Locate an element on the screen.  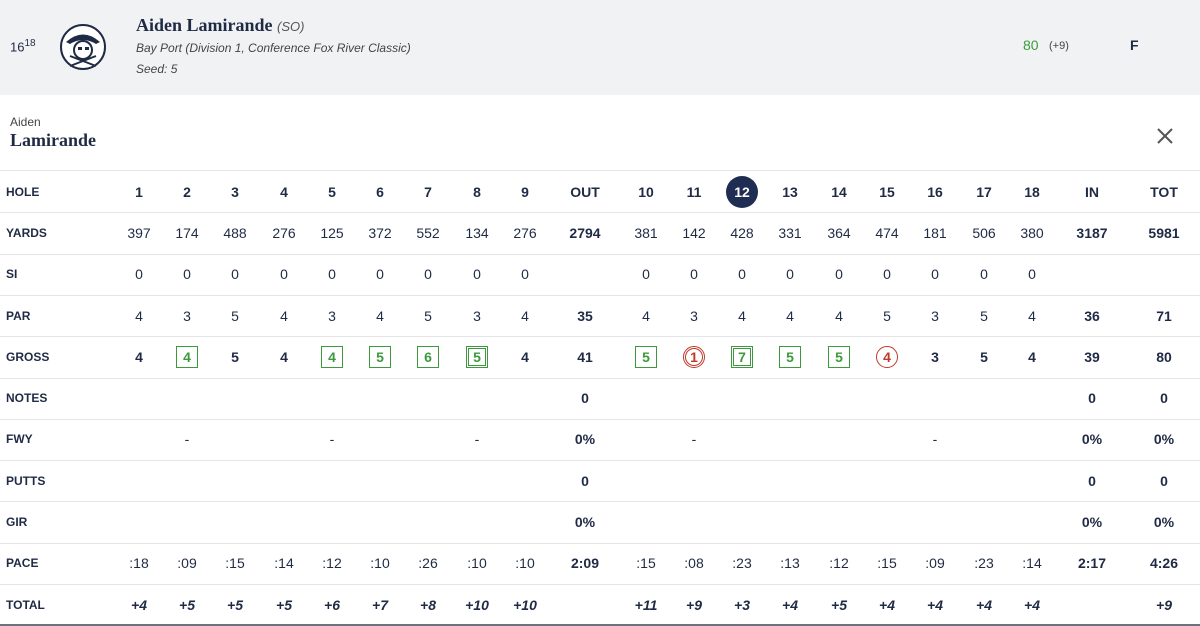
column-header: 3 is located at coordinates (235, 191).